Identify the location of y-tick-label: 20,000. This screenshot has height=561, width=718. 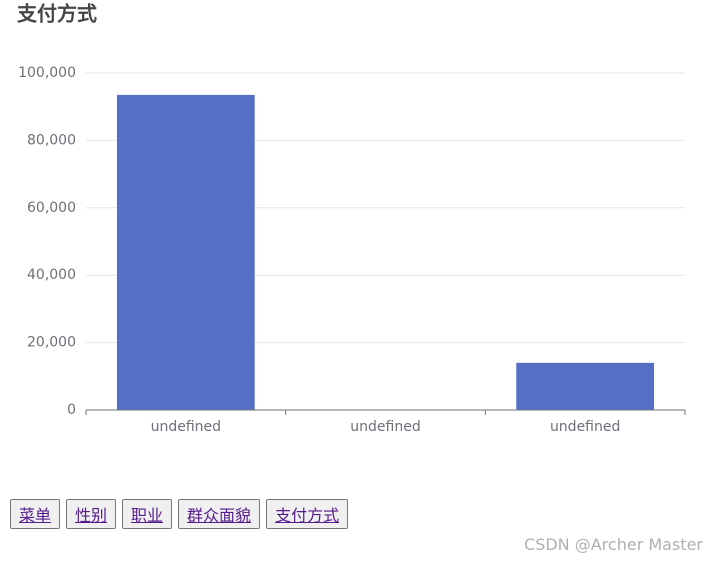
(51, 343).